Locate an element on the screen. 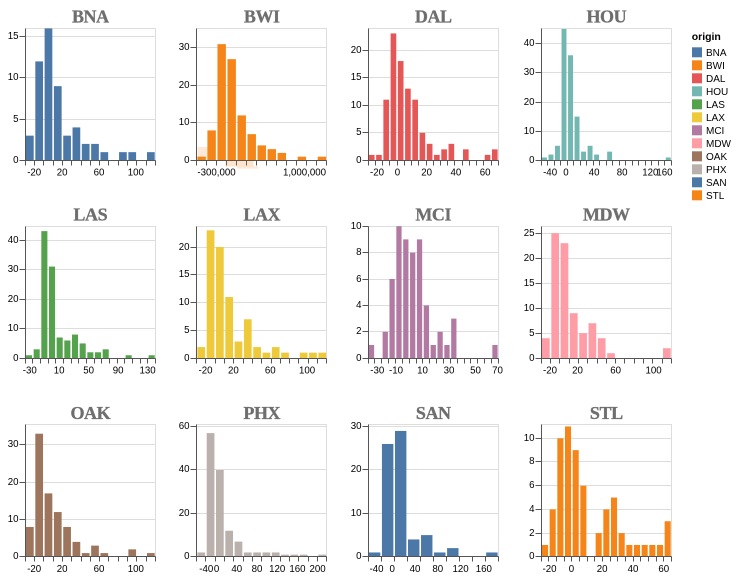 The image size is (737, 584). svg-text: 120 is located at coordinates (461, 569).